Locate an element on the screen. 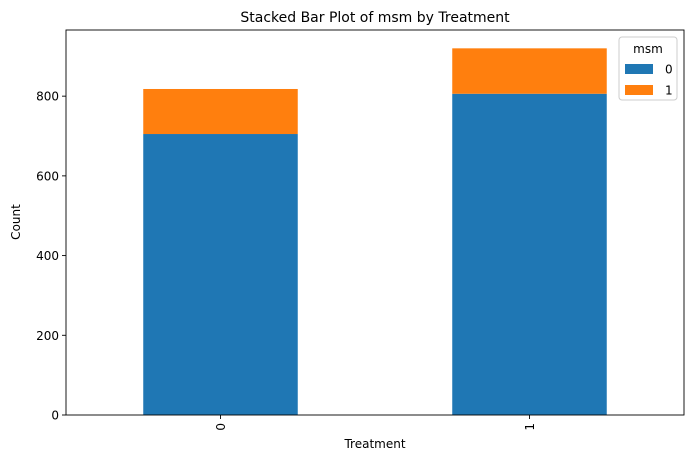  y-tick-label: 0 is located at coordinates (55, 416).